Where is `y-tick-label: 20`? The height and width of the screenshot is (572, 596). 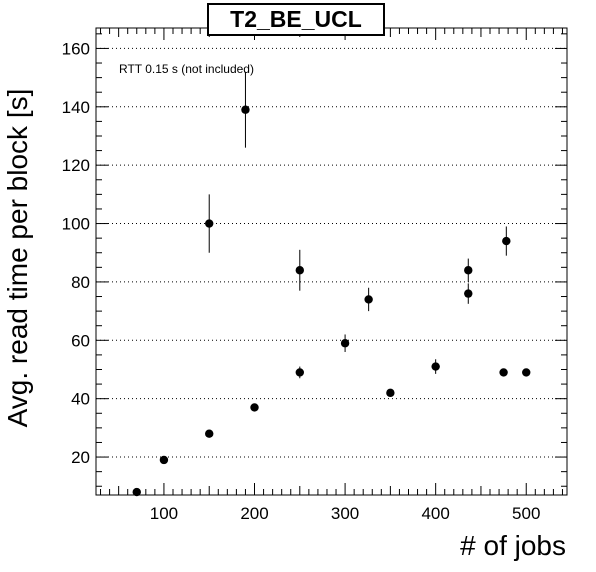 y-tick-label: 20 is located at coordinates (80, 457).